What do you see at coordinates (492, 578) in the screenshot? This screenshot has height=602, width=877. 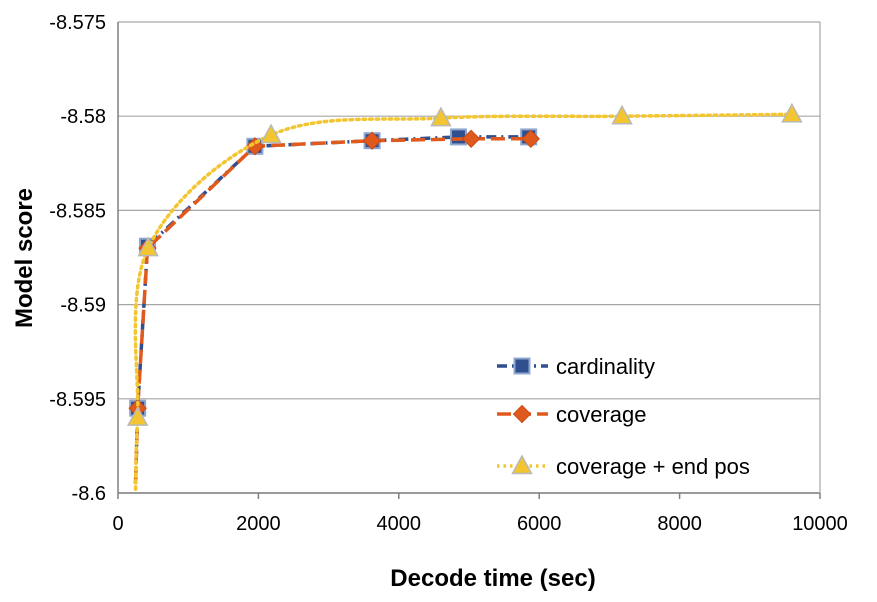 I see `x-axis-title: Decode time (sec)` at bounding box center [492, 578].